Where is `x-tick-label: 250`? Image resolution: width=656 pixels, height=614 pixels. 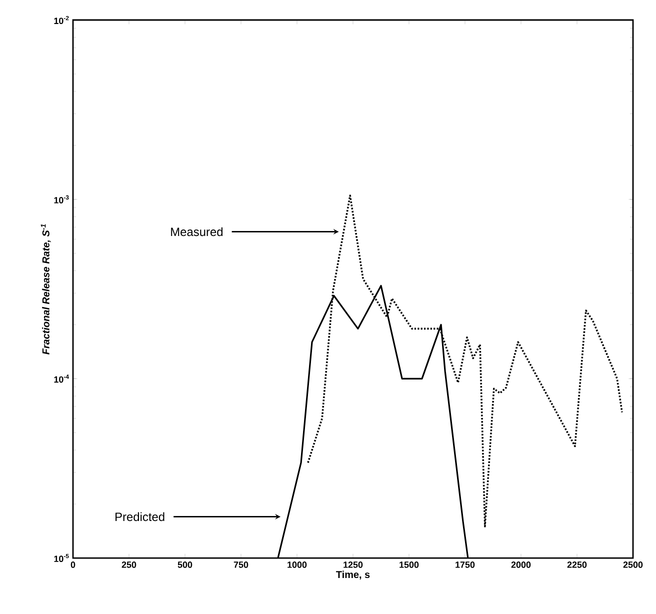 x-tick-label: 250 is located at coordinates (129, 565).